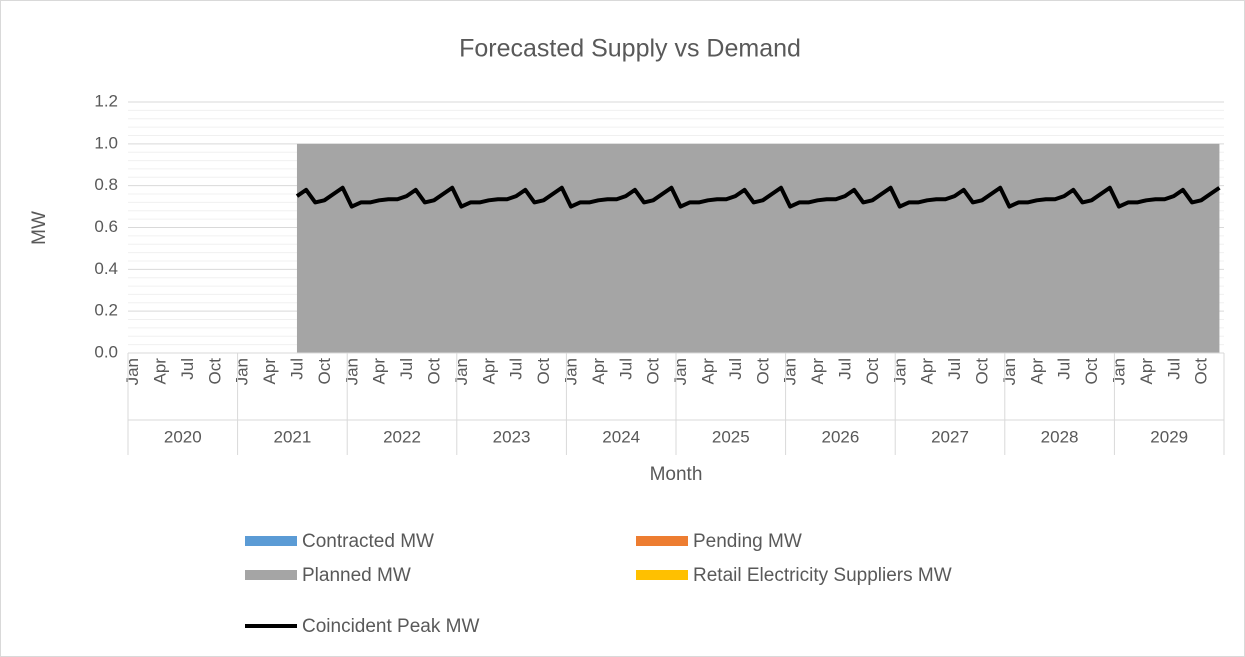  What do you see at coordinates (390, 626) in the screenshot?
I see `legend-label: Coincident Peak MW` at bounding box center [390, 626].